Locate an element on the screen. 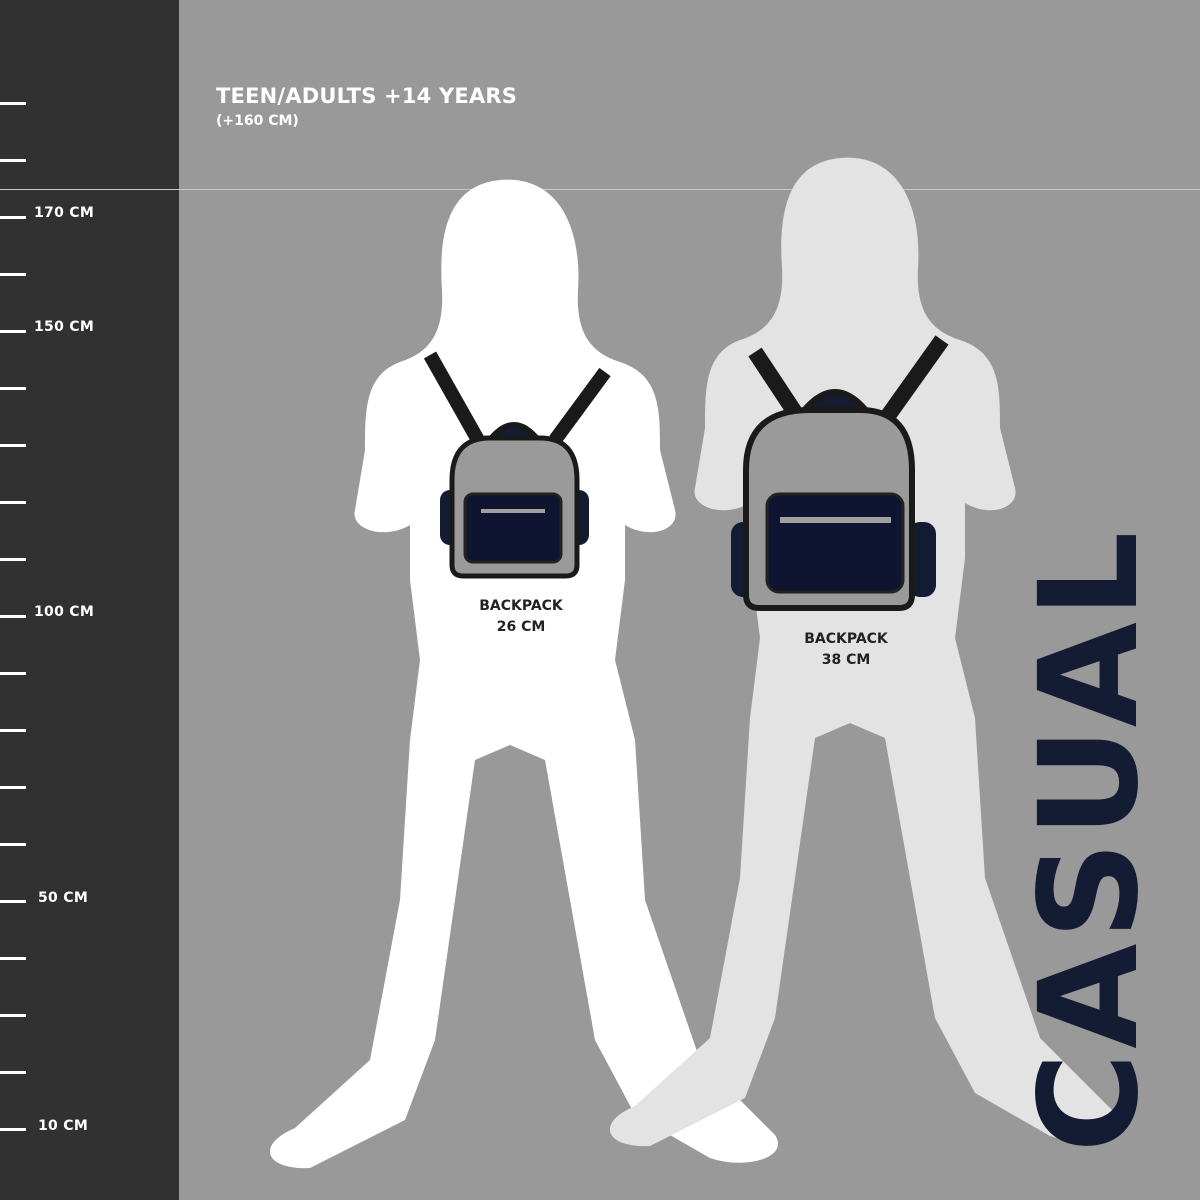  backpack-large-size: 38 CM is located at coordinates (846, 660).